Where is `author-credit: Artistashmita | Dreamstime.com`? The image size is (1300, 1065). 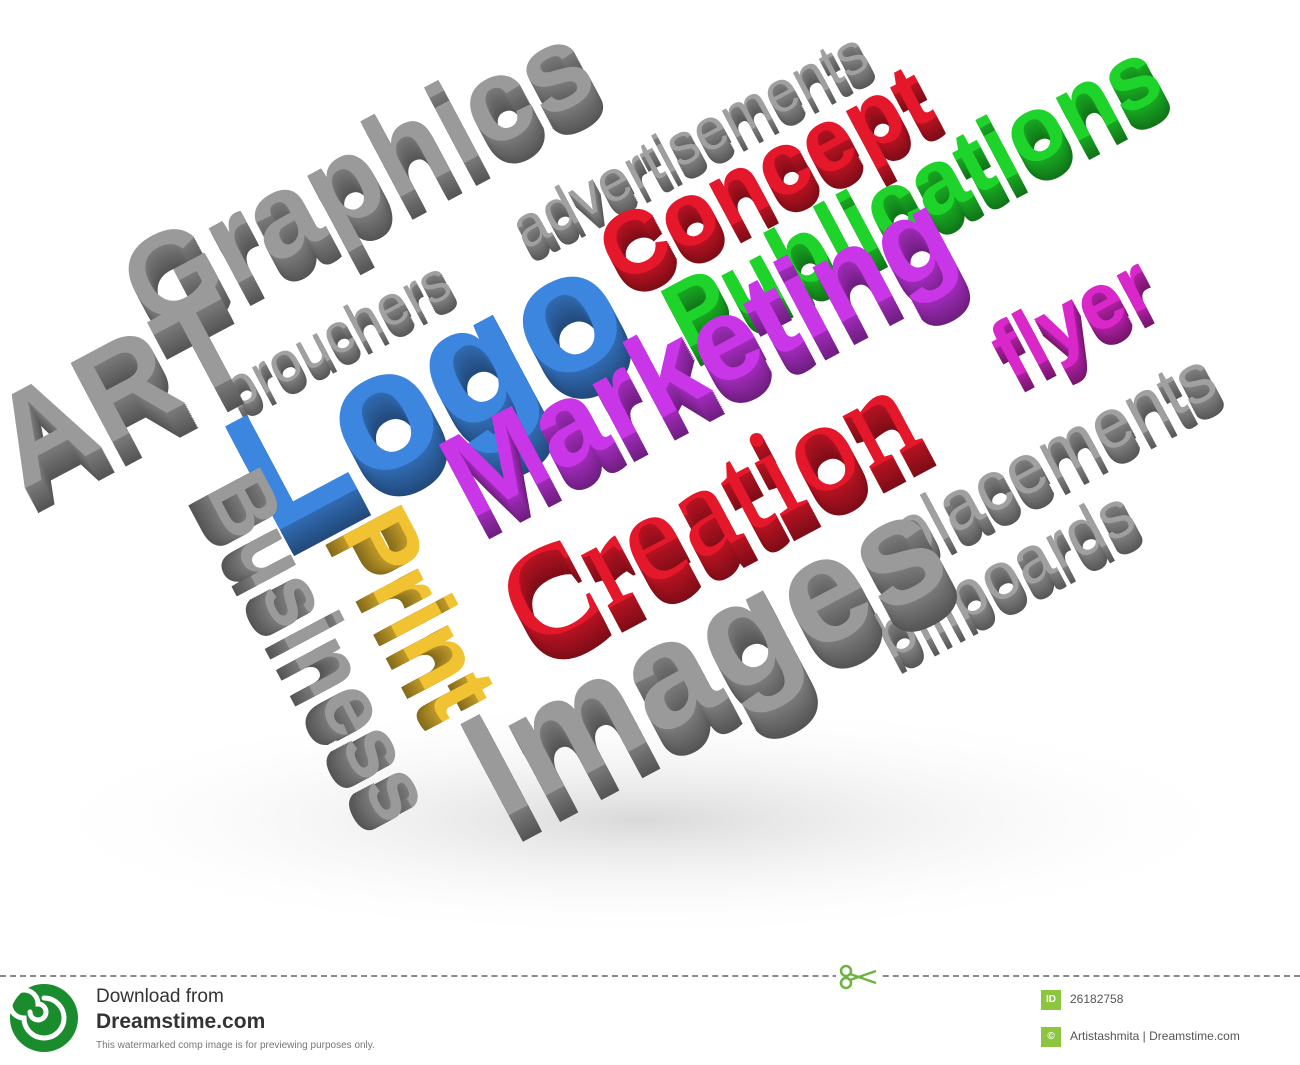 author-credit: Artistashmita | Dreamstime.com is located at coordinates (1155, 1036).